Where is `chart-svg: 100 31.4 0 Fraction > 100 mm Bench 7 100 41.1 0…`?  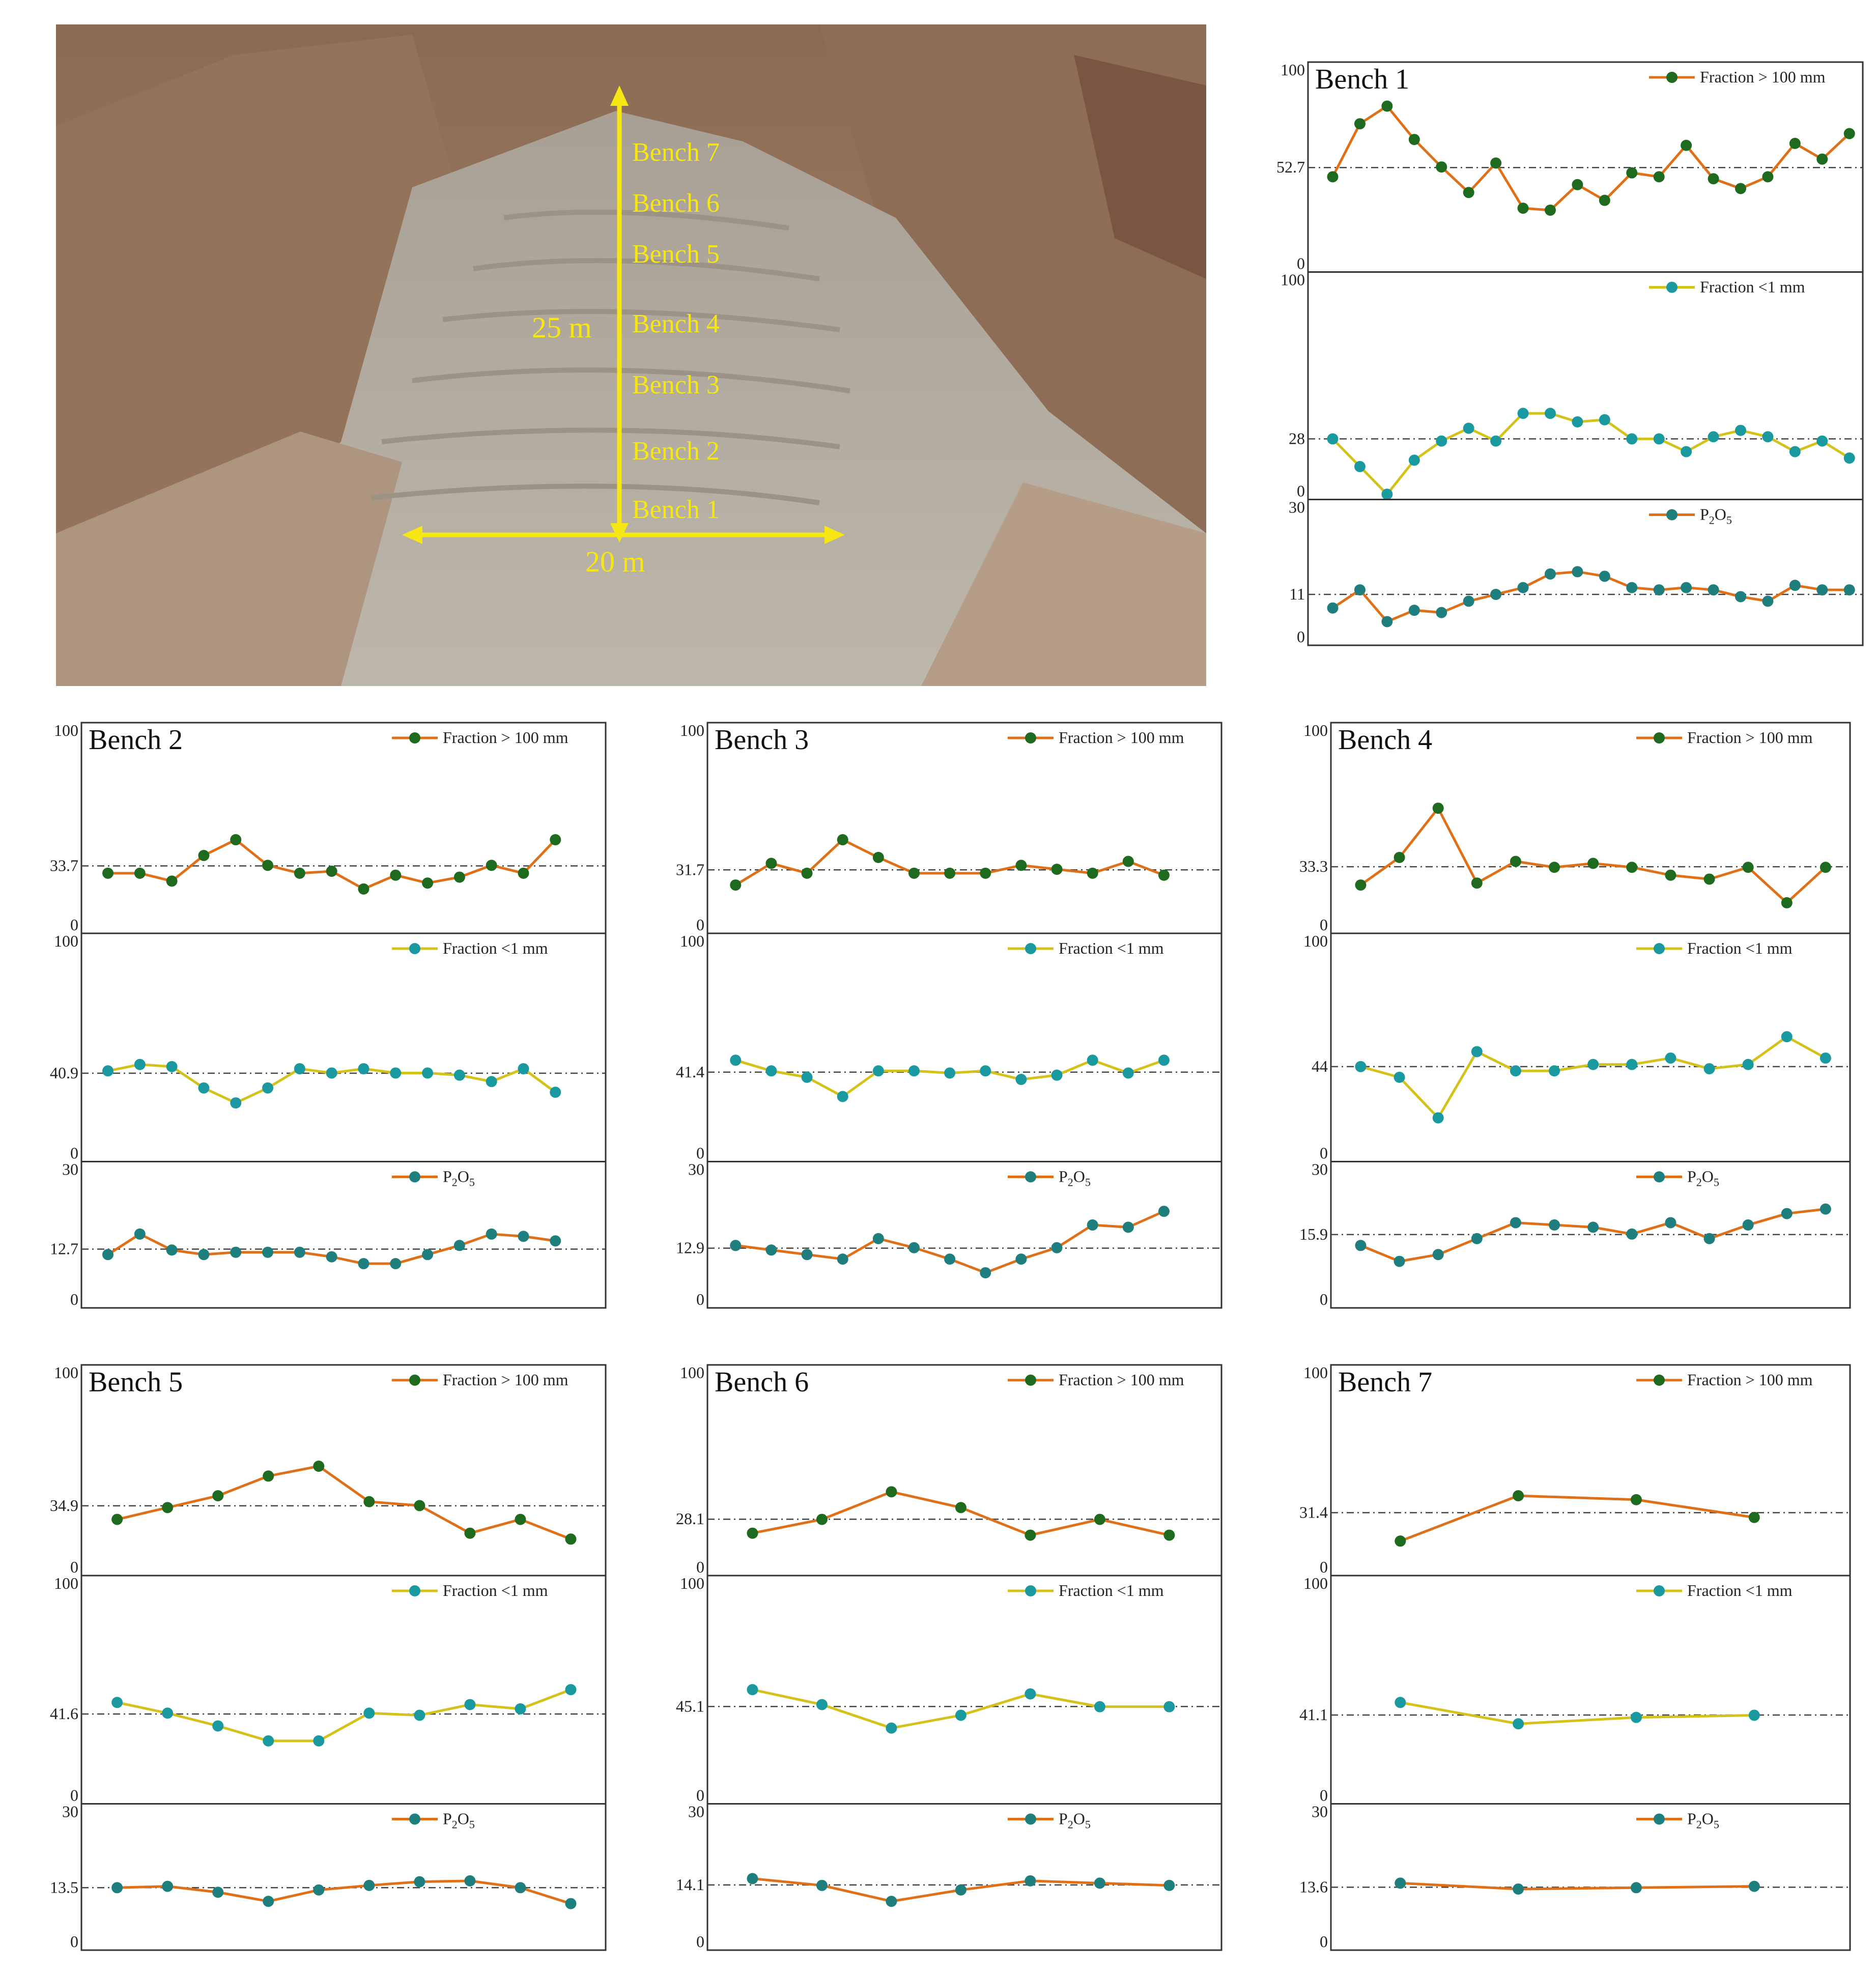 chart-svg: 100 31.4 0 Fraction > 100 mm Bench 7 100 41.1 0… is located at coordinates (1575, 1657).